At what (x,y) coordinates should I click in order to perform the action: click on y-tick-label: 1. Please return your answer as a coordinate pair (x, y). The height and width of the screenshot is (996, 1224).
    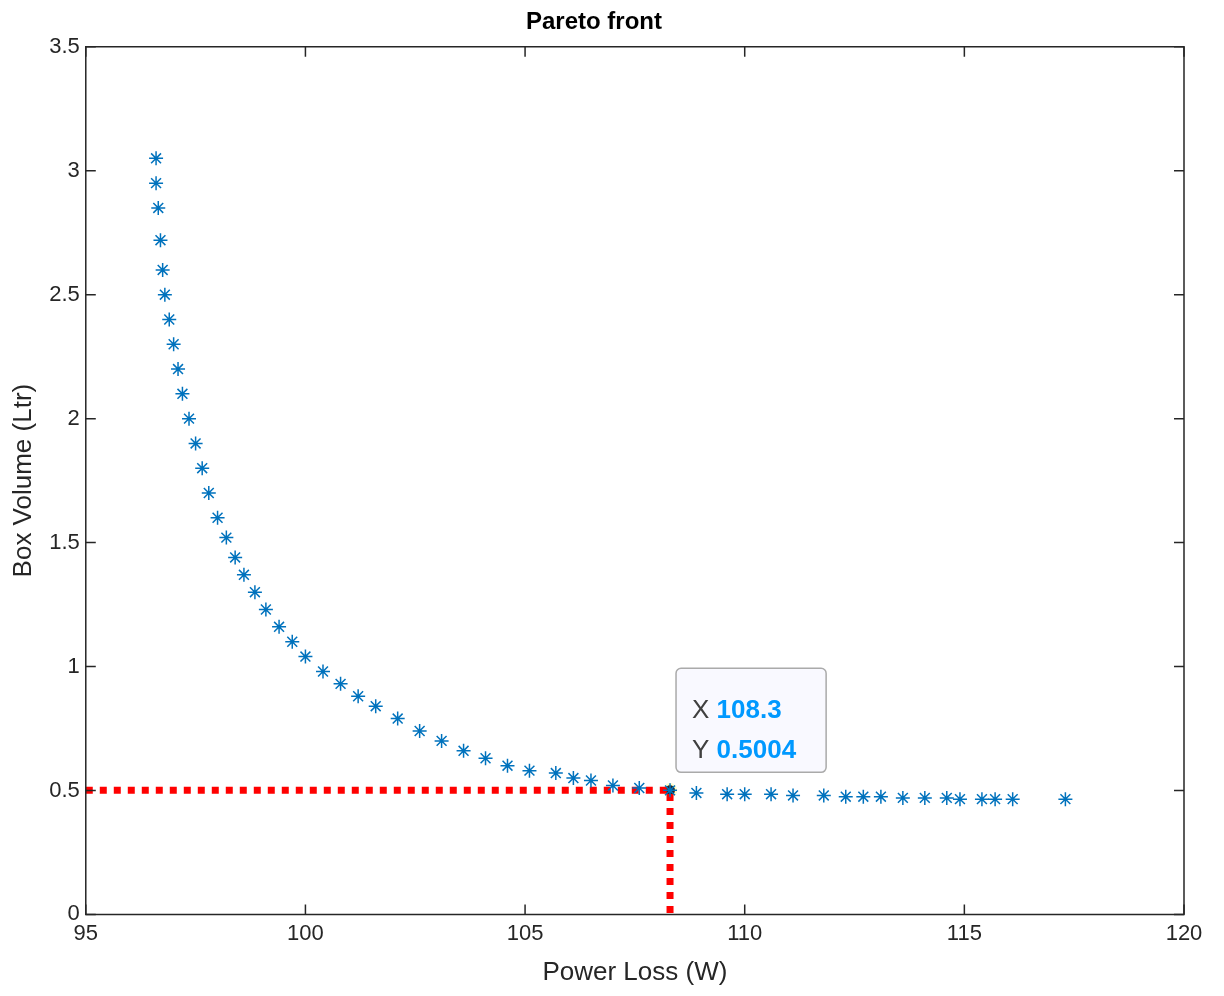
    Looking at the image, I should click on (73, 665).